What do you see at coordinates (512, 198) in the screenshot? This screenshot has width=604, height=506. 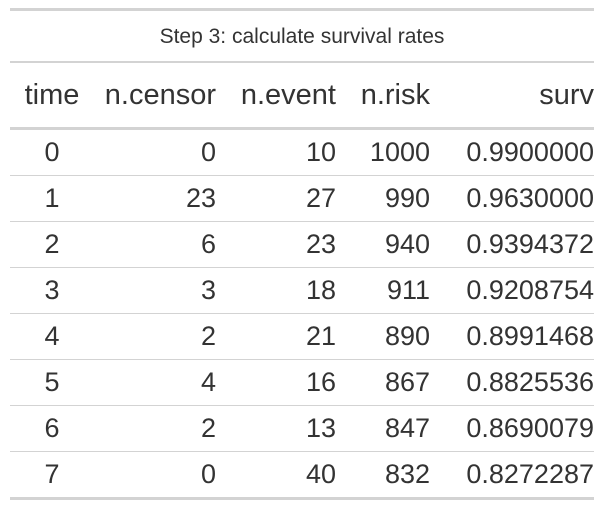 I see `cell-surv: 0.9630000` at bounding box center [512, 198].